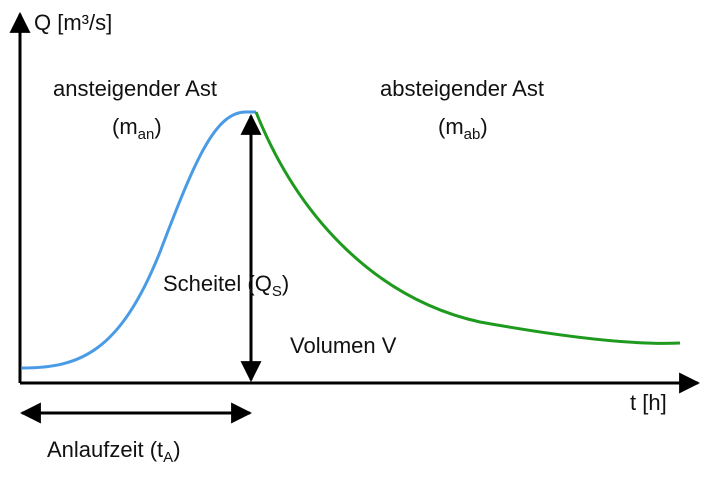 This screenshot has height=483, width=716. Describe the element at coordinates (277, 291) in the screenshot. I see `subscript: S` at that location.